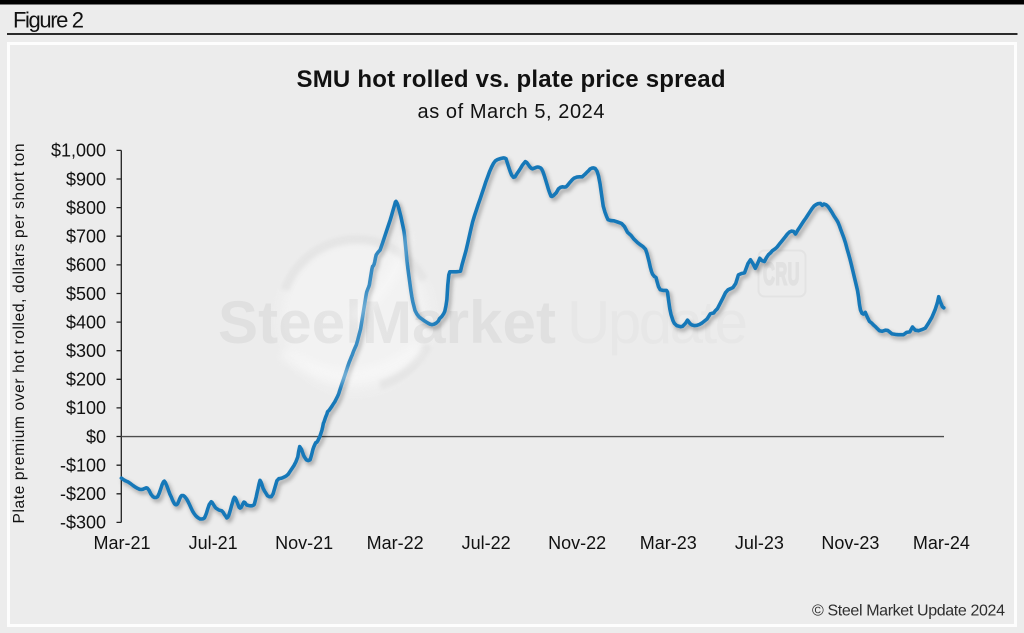  What do you see at coordinates (486, 543) in the screenshot?
I see `svg-text: Jul-22` at bounding box center [486, 543].